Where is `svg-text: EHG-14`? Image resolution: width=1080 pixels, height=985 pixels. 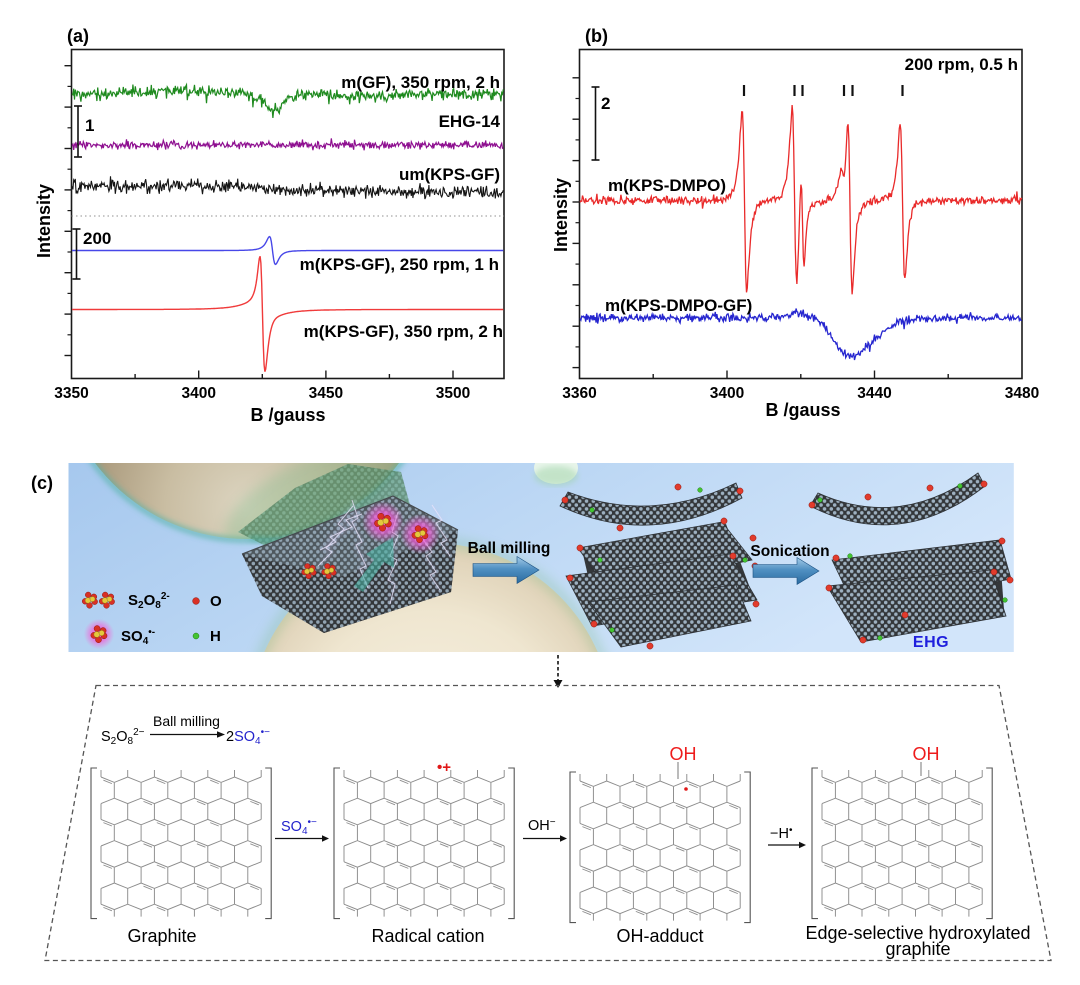 svg-text: EHG-14 is located at coordinates (470, 121).